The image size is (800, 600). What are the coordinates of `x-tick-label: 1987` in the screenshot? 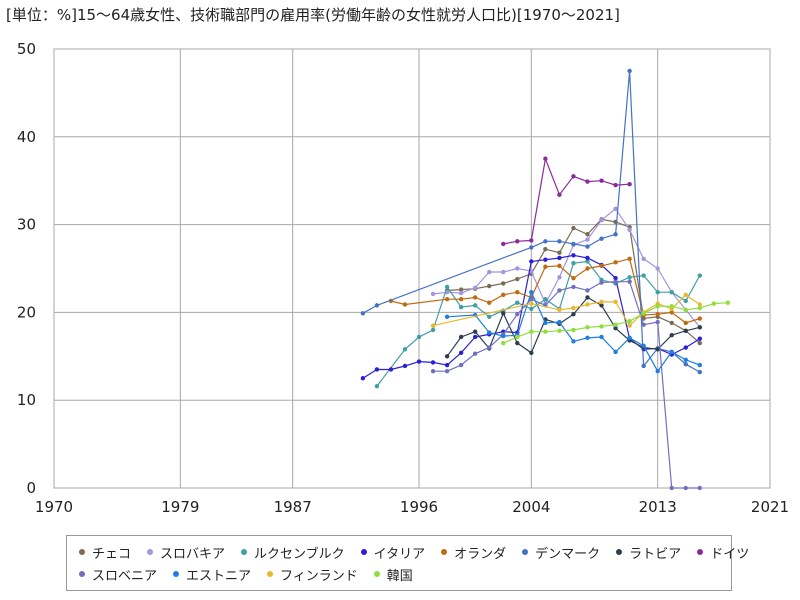 It's located at (293, 507).